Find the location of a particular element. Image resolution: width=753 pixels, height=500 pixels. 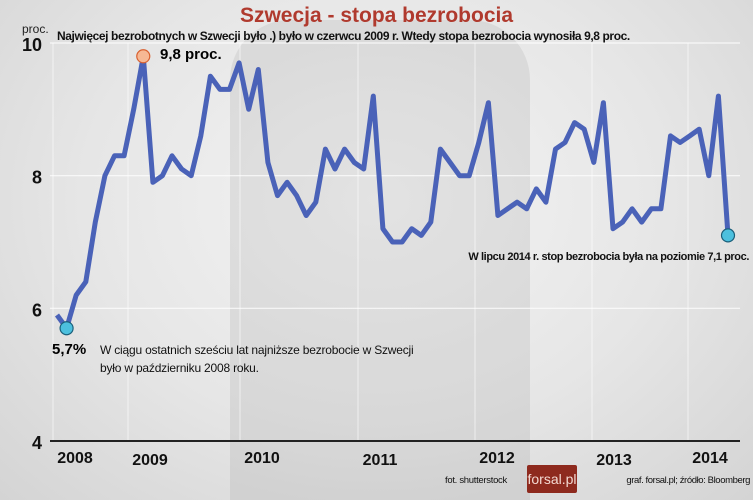

min-value-annotation: 5,7% is located at coordinates (69, 349).